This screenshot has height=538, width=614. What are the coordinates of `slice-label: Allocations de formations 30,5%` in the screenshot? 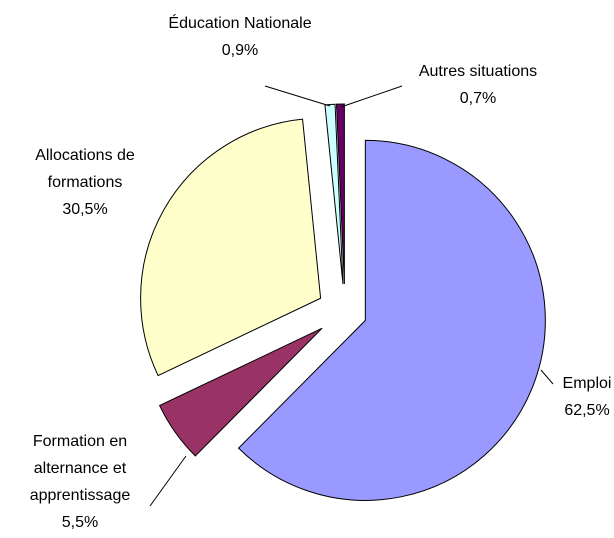 It's located at (85, 182).